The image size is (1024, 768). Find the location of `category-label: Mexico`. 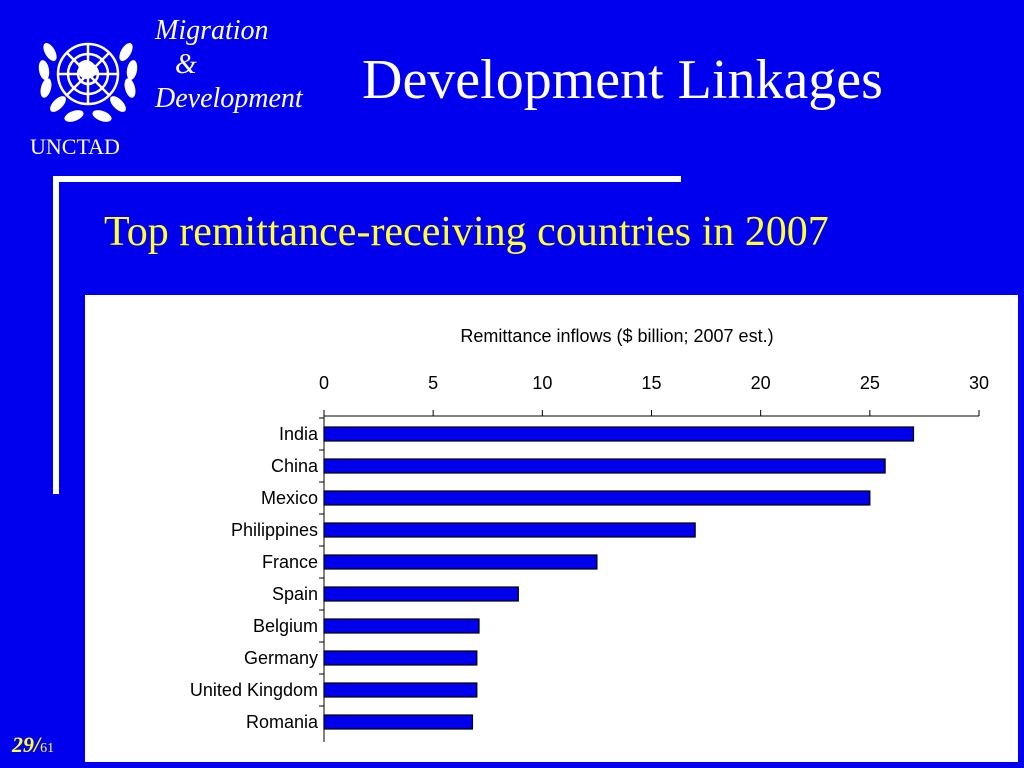

category-label: Mexico is located at coordinates (289, 498).